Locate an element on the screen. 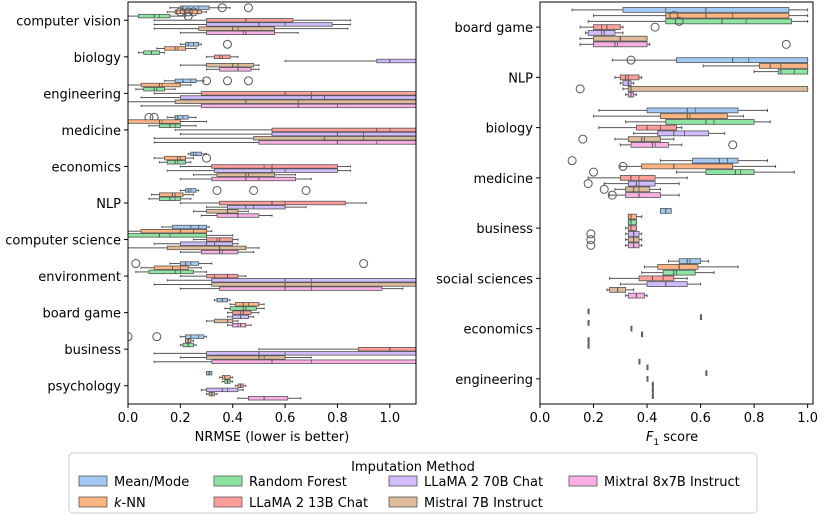 This screenshot has width=830, height=516. nrmse-category-label: biology is located at coordinates (98, 58).